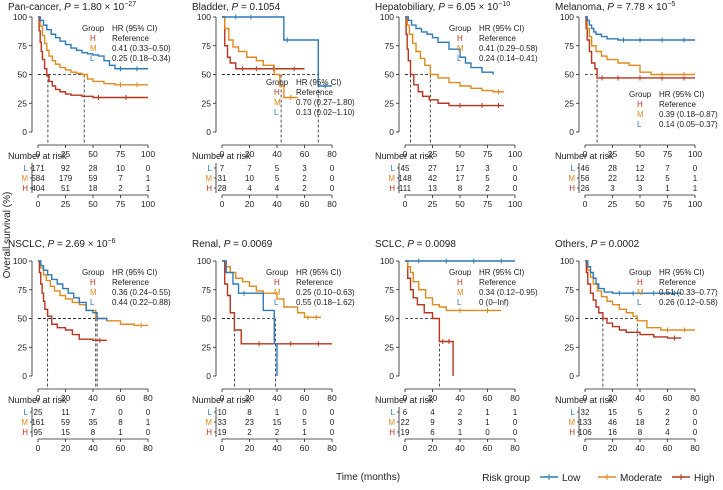 Image resolution: width=723 pixels, height=490 pixels. Describe the element at coordinates (415, 244) in the screenshot. I see `panel-title: SCLC, P = 0.0098` at that location.